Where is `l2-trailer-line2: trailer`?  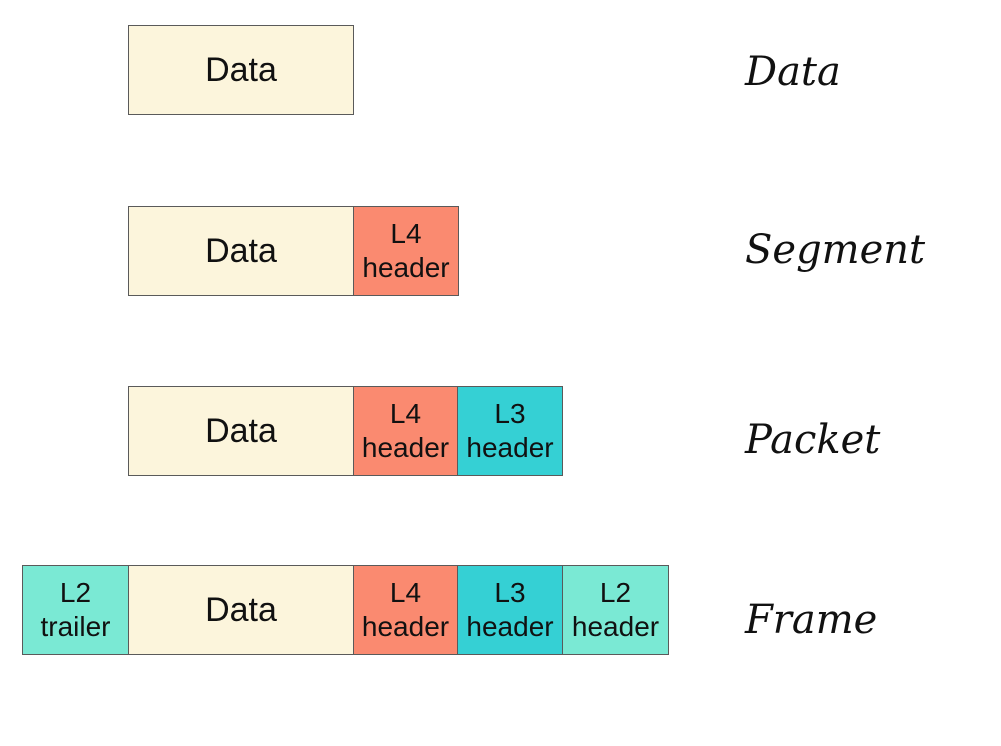 l2-trailer-line2: trailer is located at coordinates (75, 626).